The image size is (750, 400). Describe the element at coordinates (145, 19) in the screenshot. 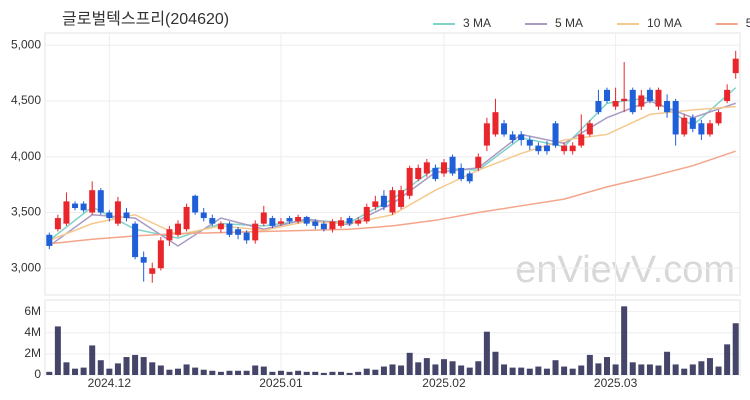

I see `chart-title: 글로벌텍스프리(204620)` at that location.